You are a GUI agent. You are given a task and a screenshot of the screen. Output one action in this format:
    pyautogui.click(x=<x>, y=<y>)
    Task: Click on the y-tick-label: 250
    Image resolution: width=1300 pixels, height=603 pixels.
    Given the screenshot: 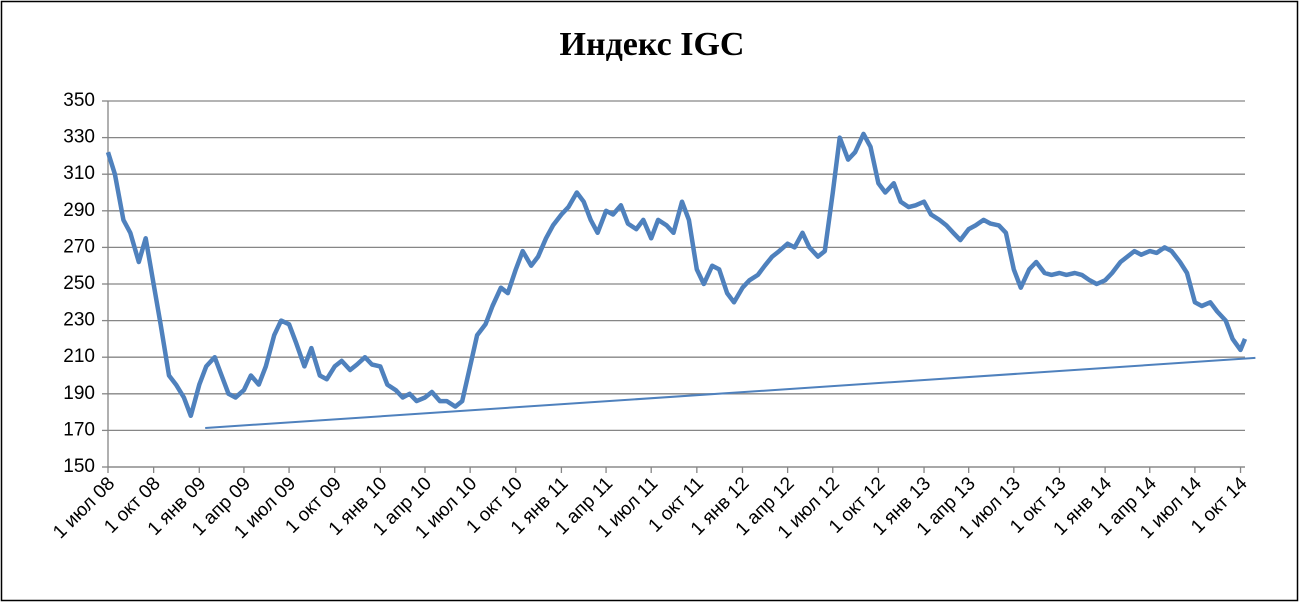 What is the action you would take?
    pyautogui.click(x=79, y=283)
    